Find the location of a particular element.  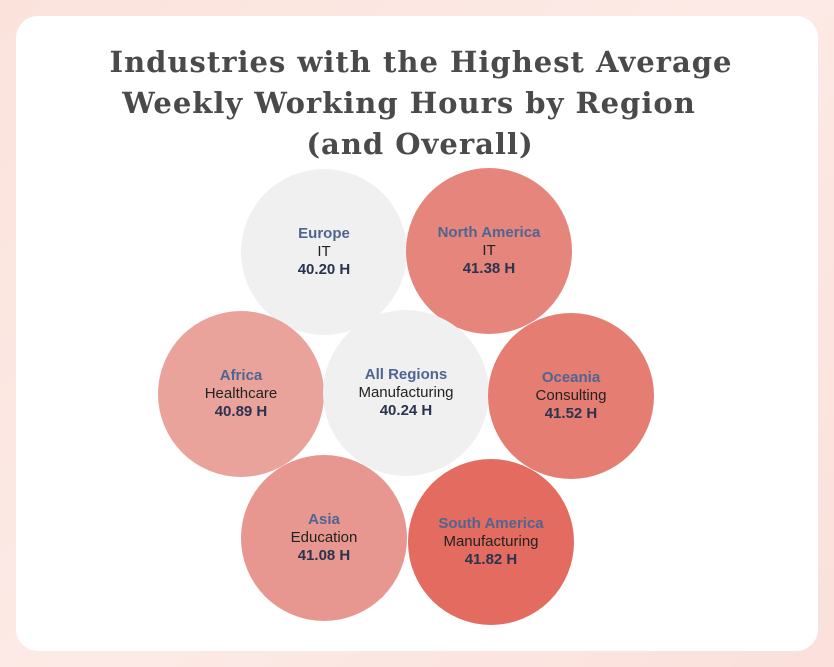

bubble-region-label: North America is located at coordinates (489, 232).